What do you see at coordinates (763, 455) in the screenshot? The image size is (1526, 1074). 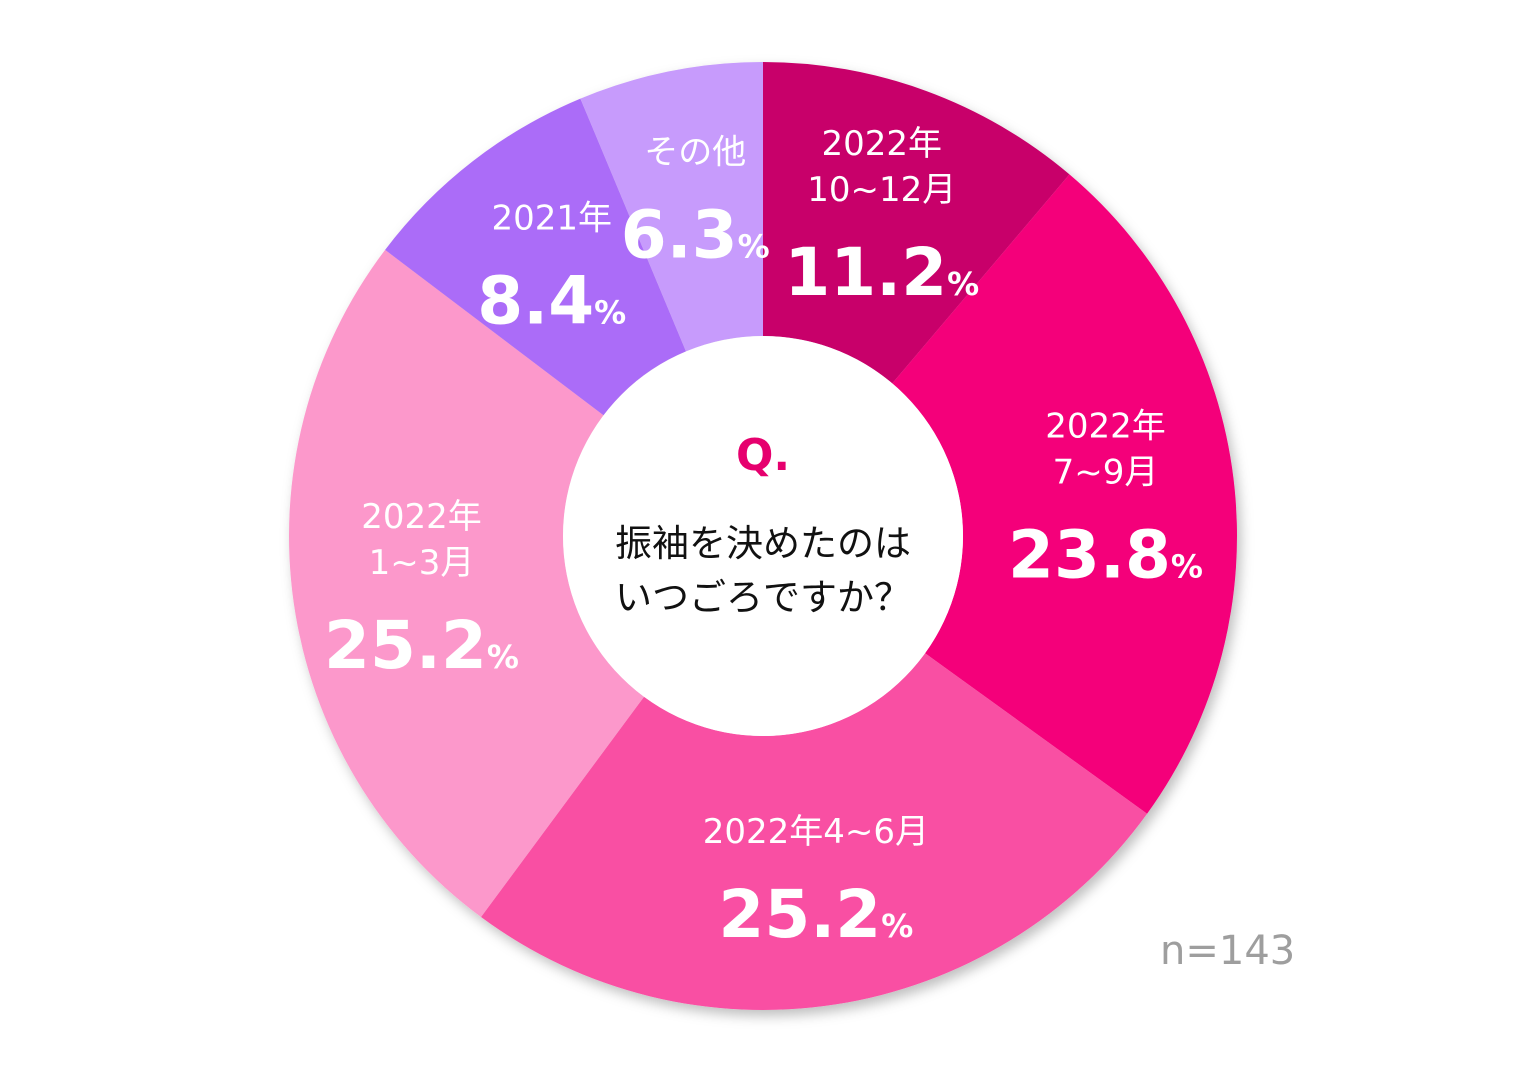 I see `question-mark: Q.` at bounding box center [763, 455].